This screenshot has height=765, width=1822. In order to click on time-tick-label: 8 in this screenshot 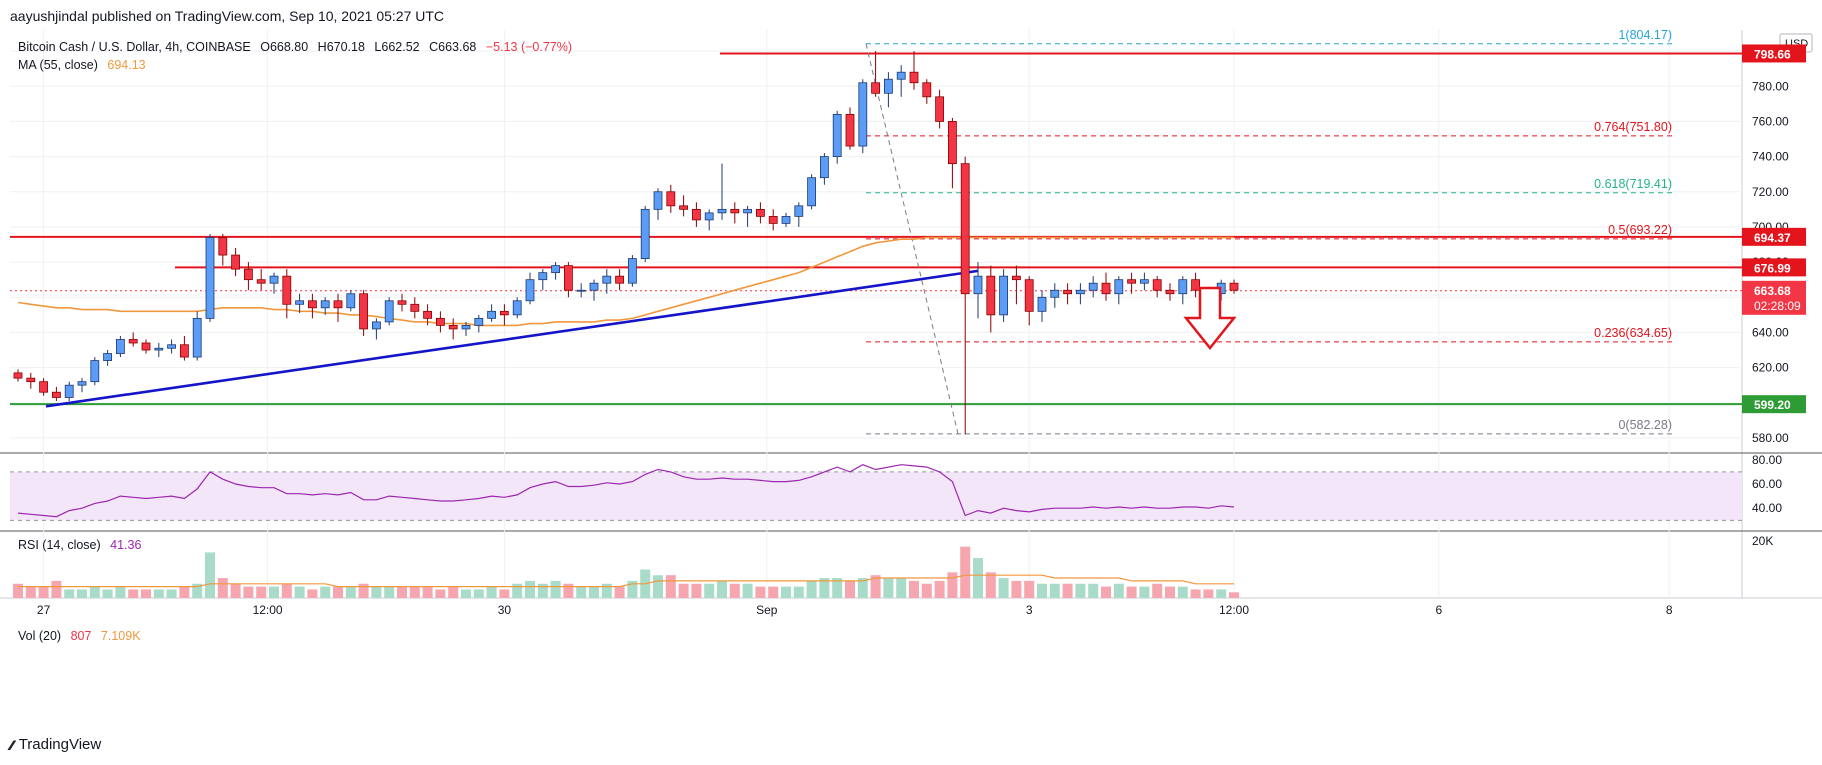, I will do `click(1669, 610)`.